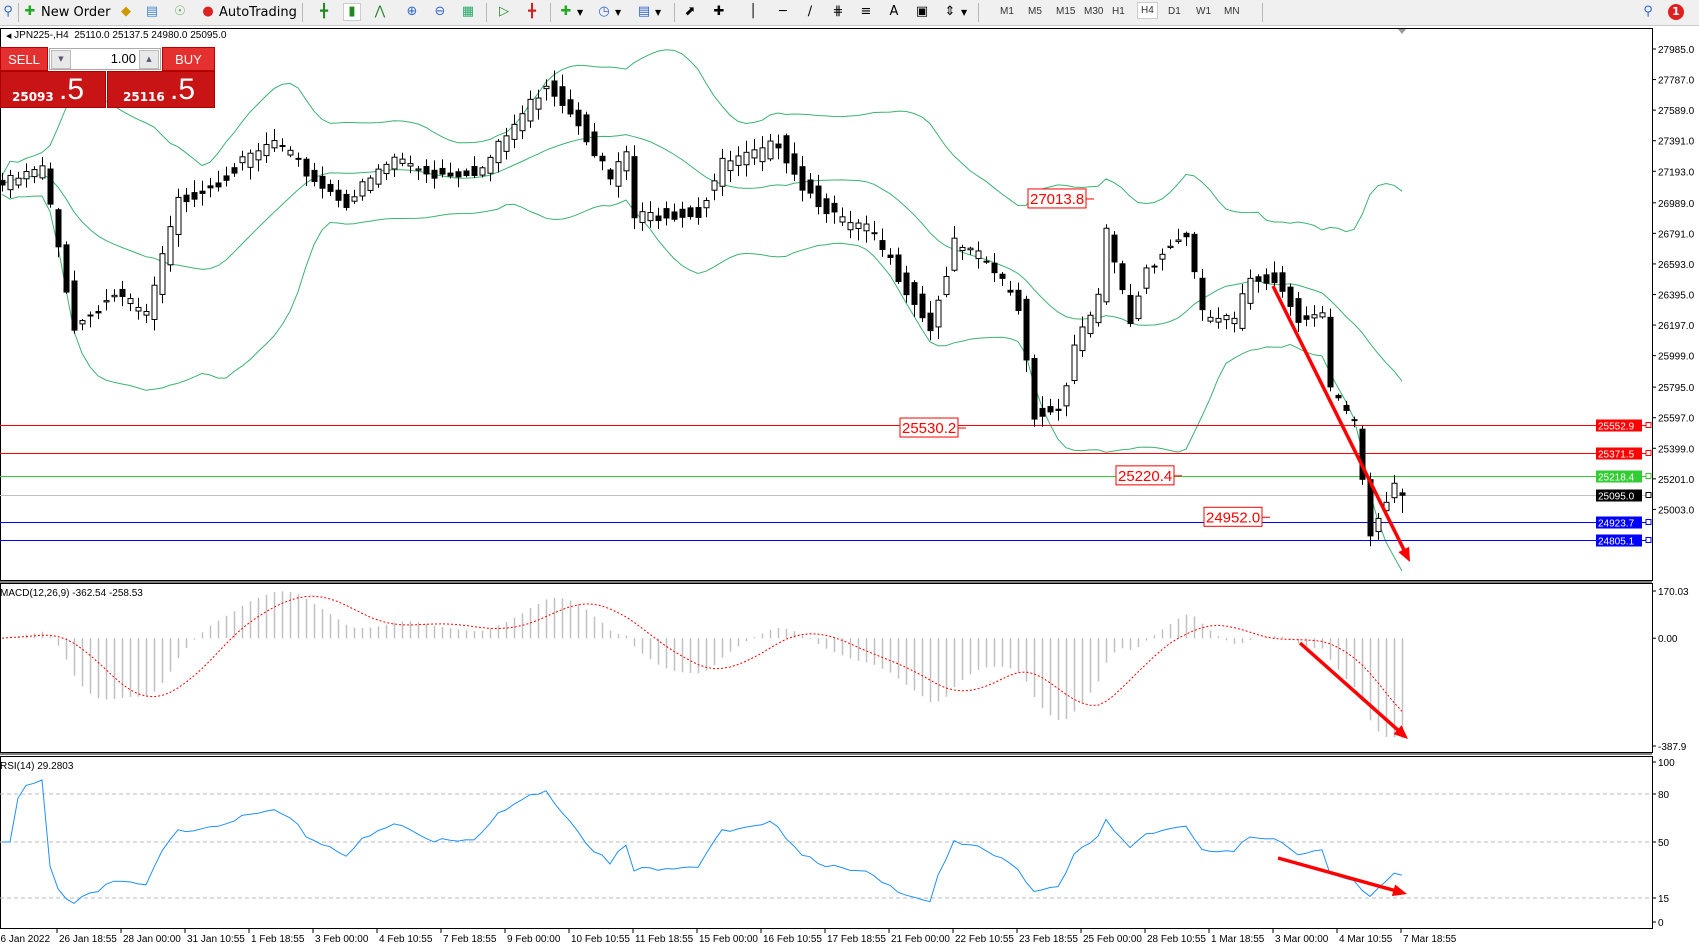  What do you see at coordinates (468, 12) in the screenshot?
I see `tile-windows-button: ▦` at bounding box center [468, 12].